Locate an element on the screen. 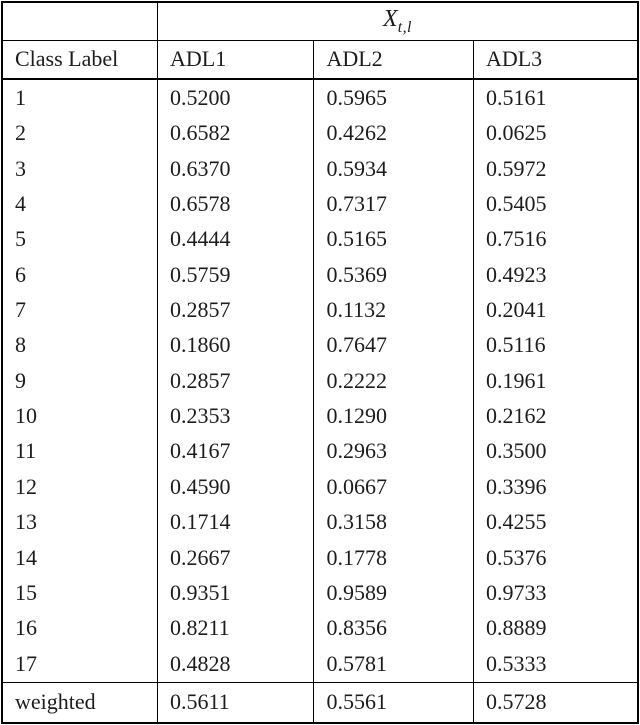 This screenshot has width=640, height=725. class-label-cell: 14 is located at coordinates (80, 557).